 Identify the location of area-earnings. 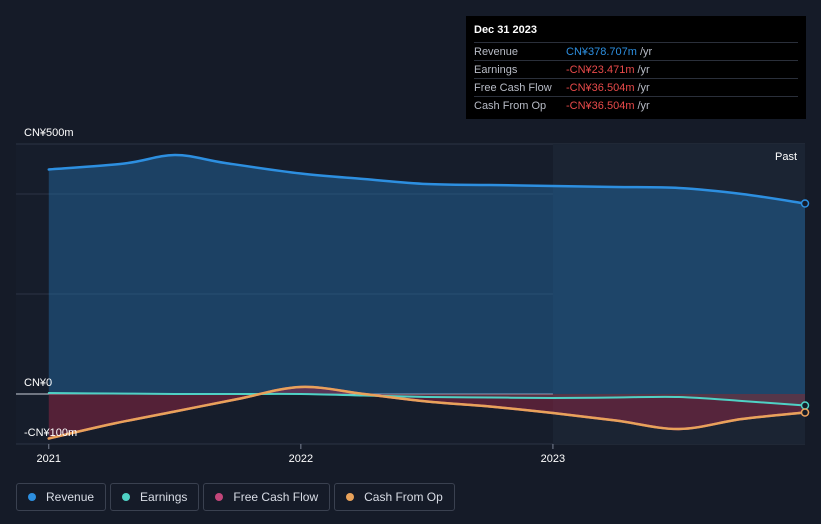
(427, 399).